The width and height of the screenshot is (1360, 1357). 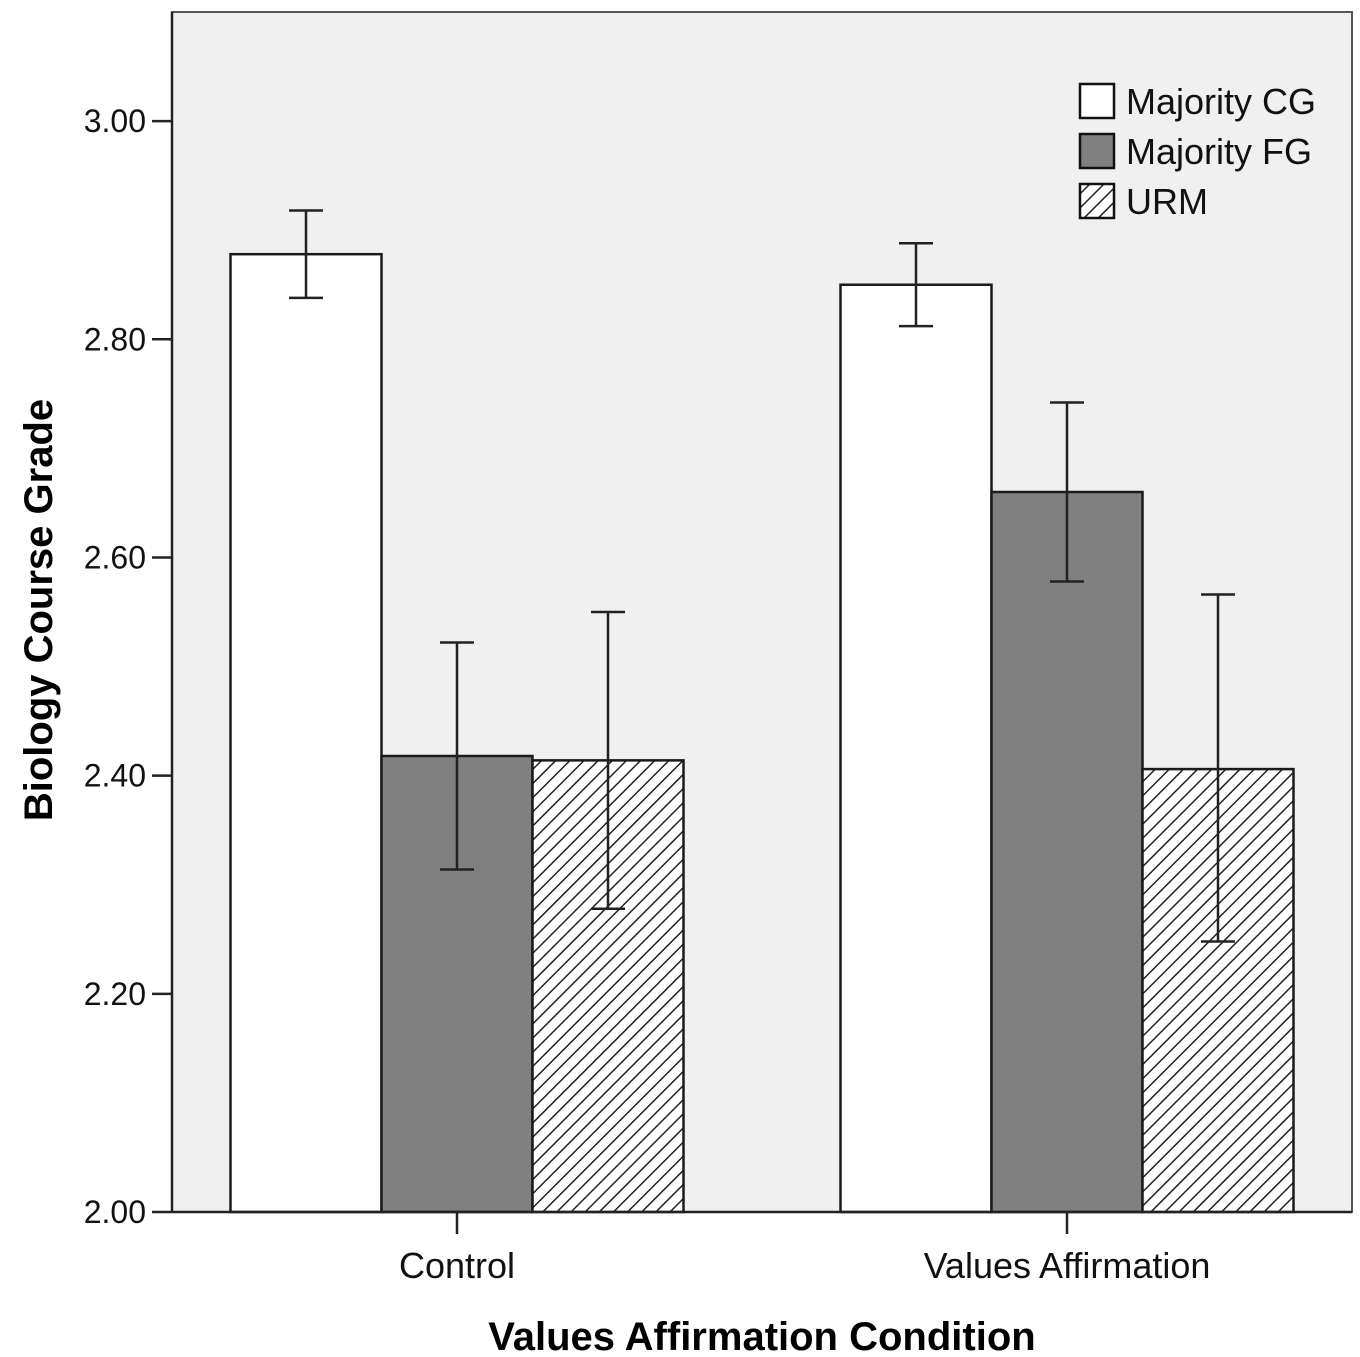 I want to click on x-axis-title: Values Affirmation Condition, so click(x=761, y=1336).